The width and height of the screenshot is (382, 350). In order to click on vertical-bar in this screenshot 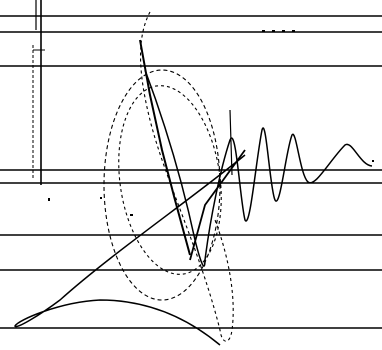, I will do `click(38, 92)`.